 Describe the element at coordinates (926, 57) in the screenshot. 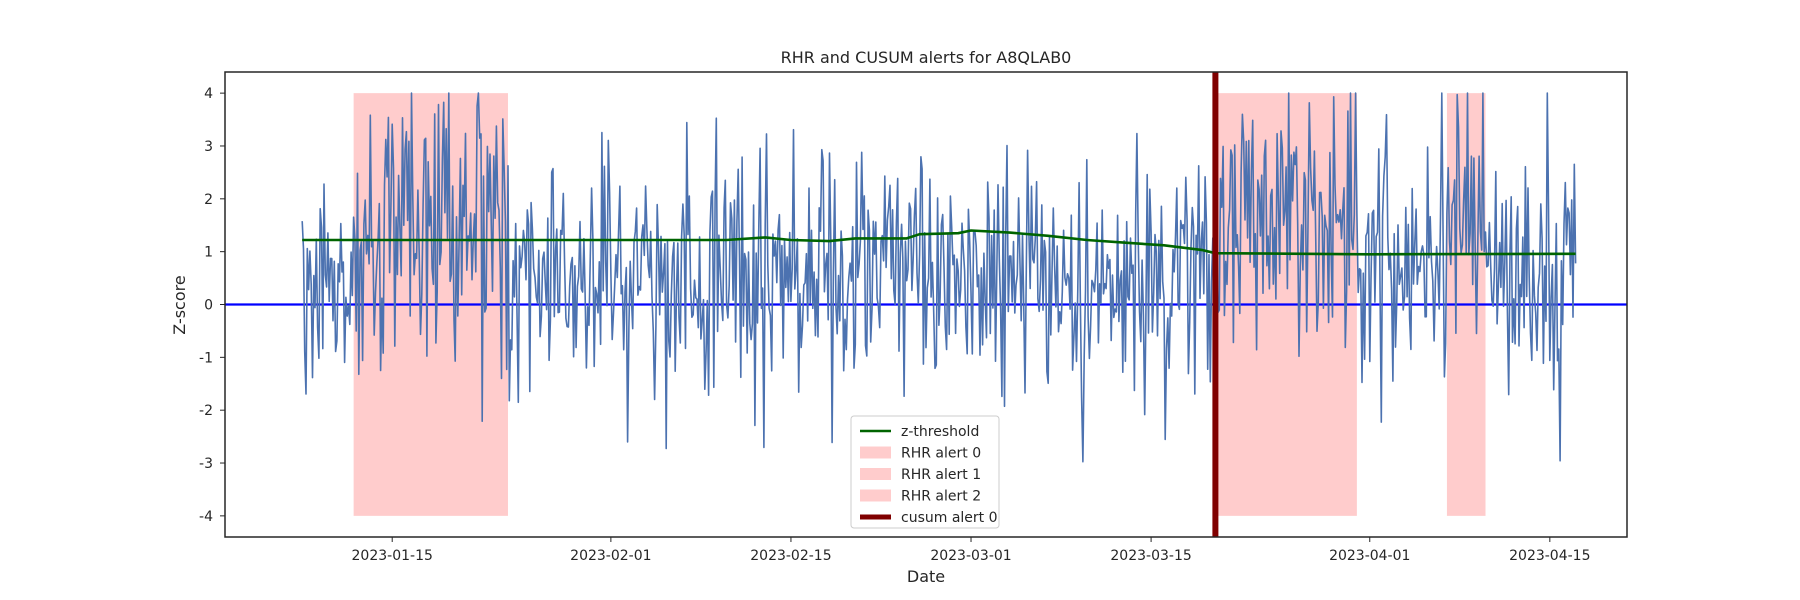

I see `chart-title: RHR and CUSUM alerts for A8QLAB0` at that location.